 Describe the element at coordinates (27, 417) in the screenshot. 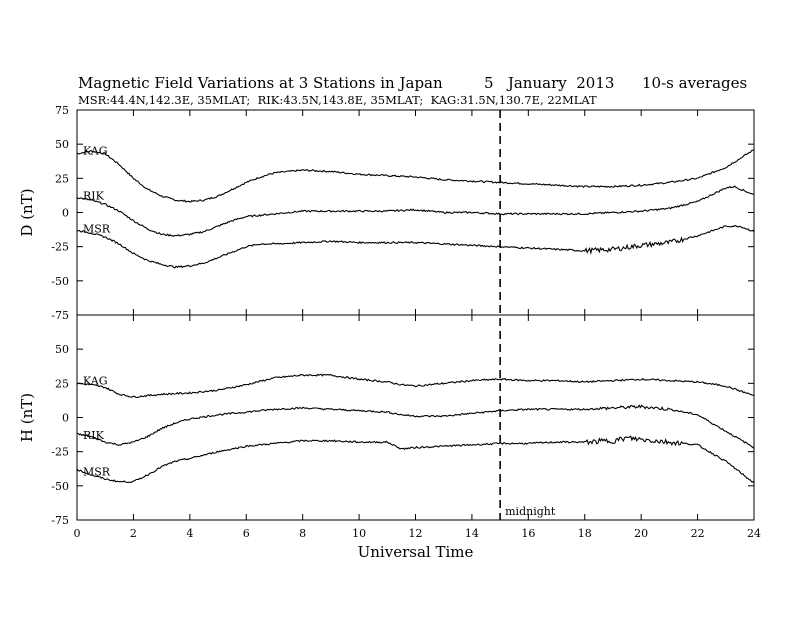

I see `y-axis-label: H (nT)` at that location.